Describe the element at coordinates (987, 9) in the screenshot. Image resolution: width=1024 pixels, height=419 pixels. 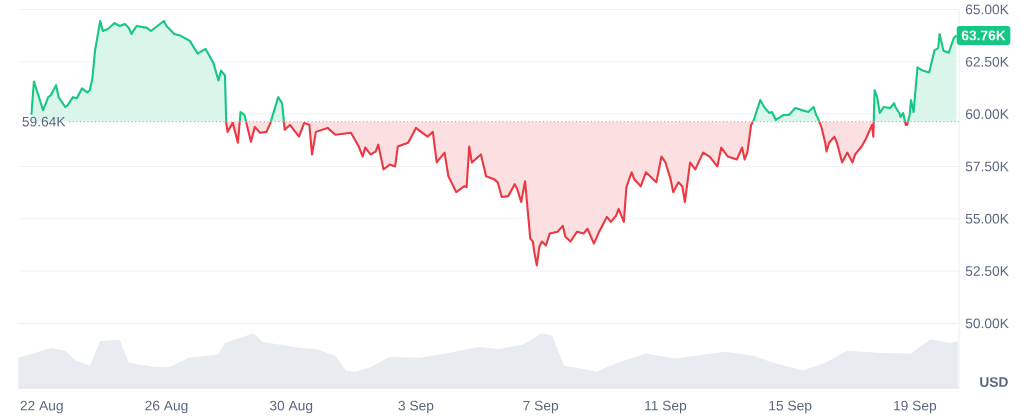
I see `y-tick-label: 65.00K` at that location.